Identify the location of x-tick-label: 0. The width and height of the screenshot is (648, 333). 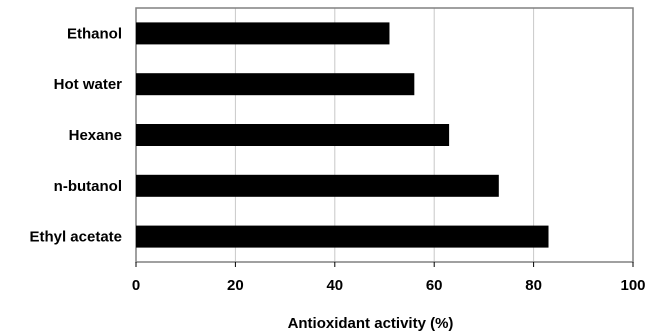
(136, 285).